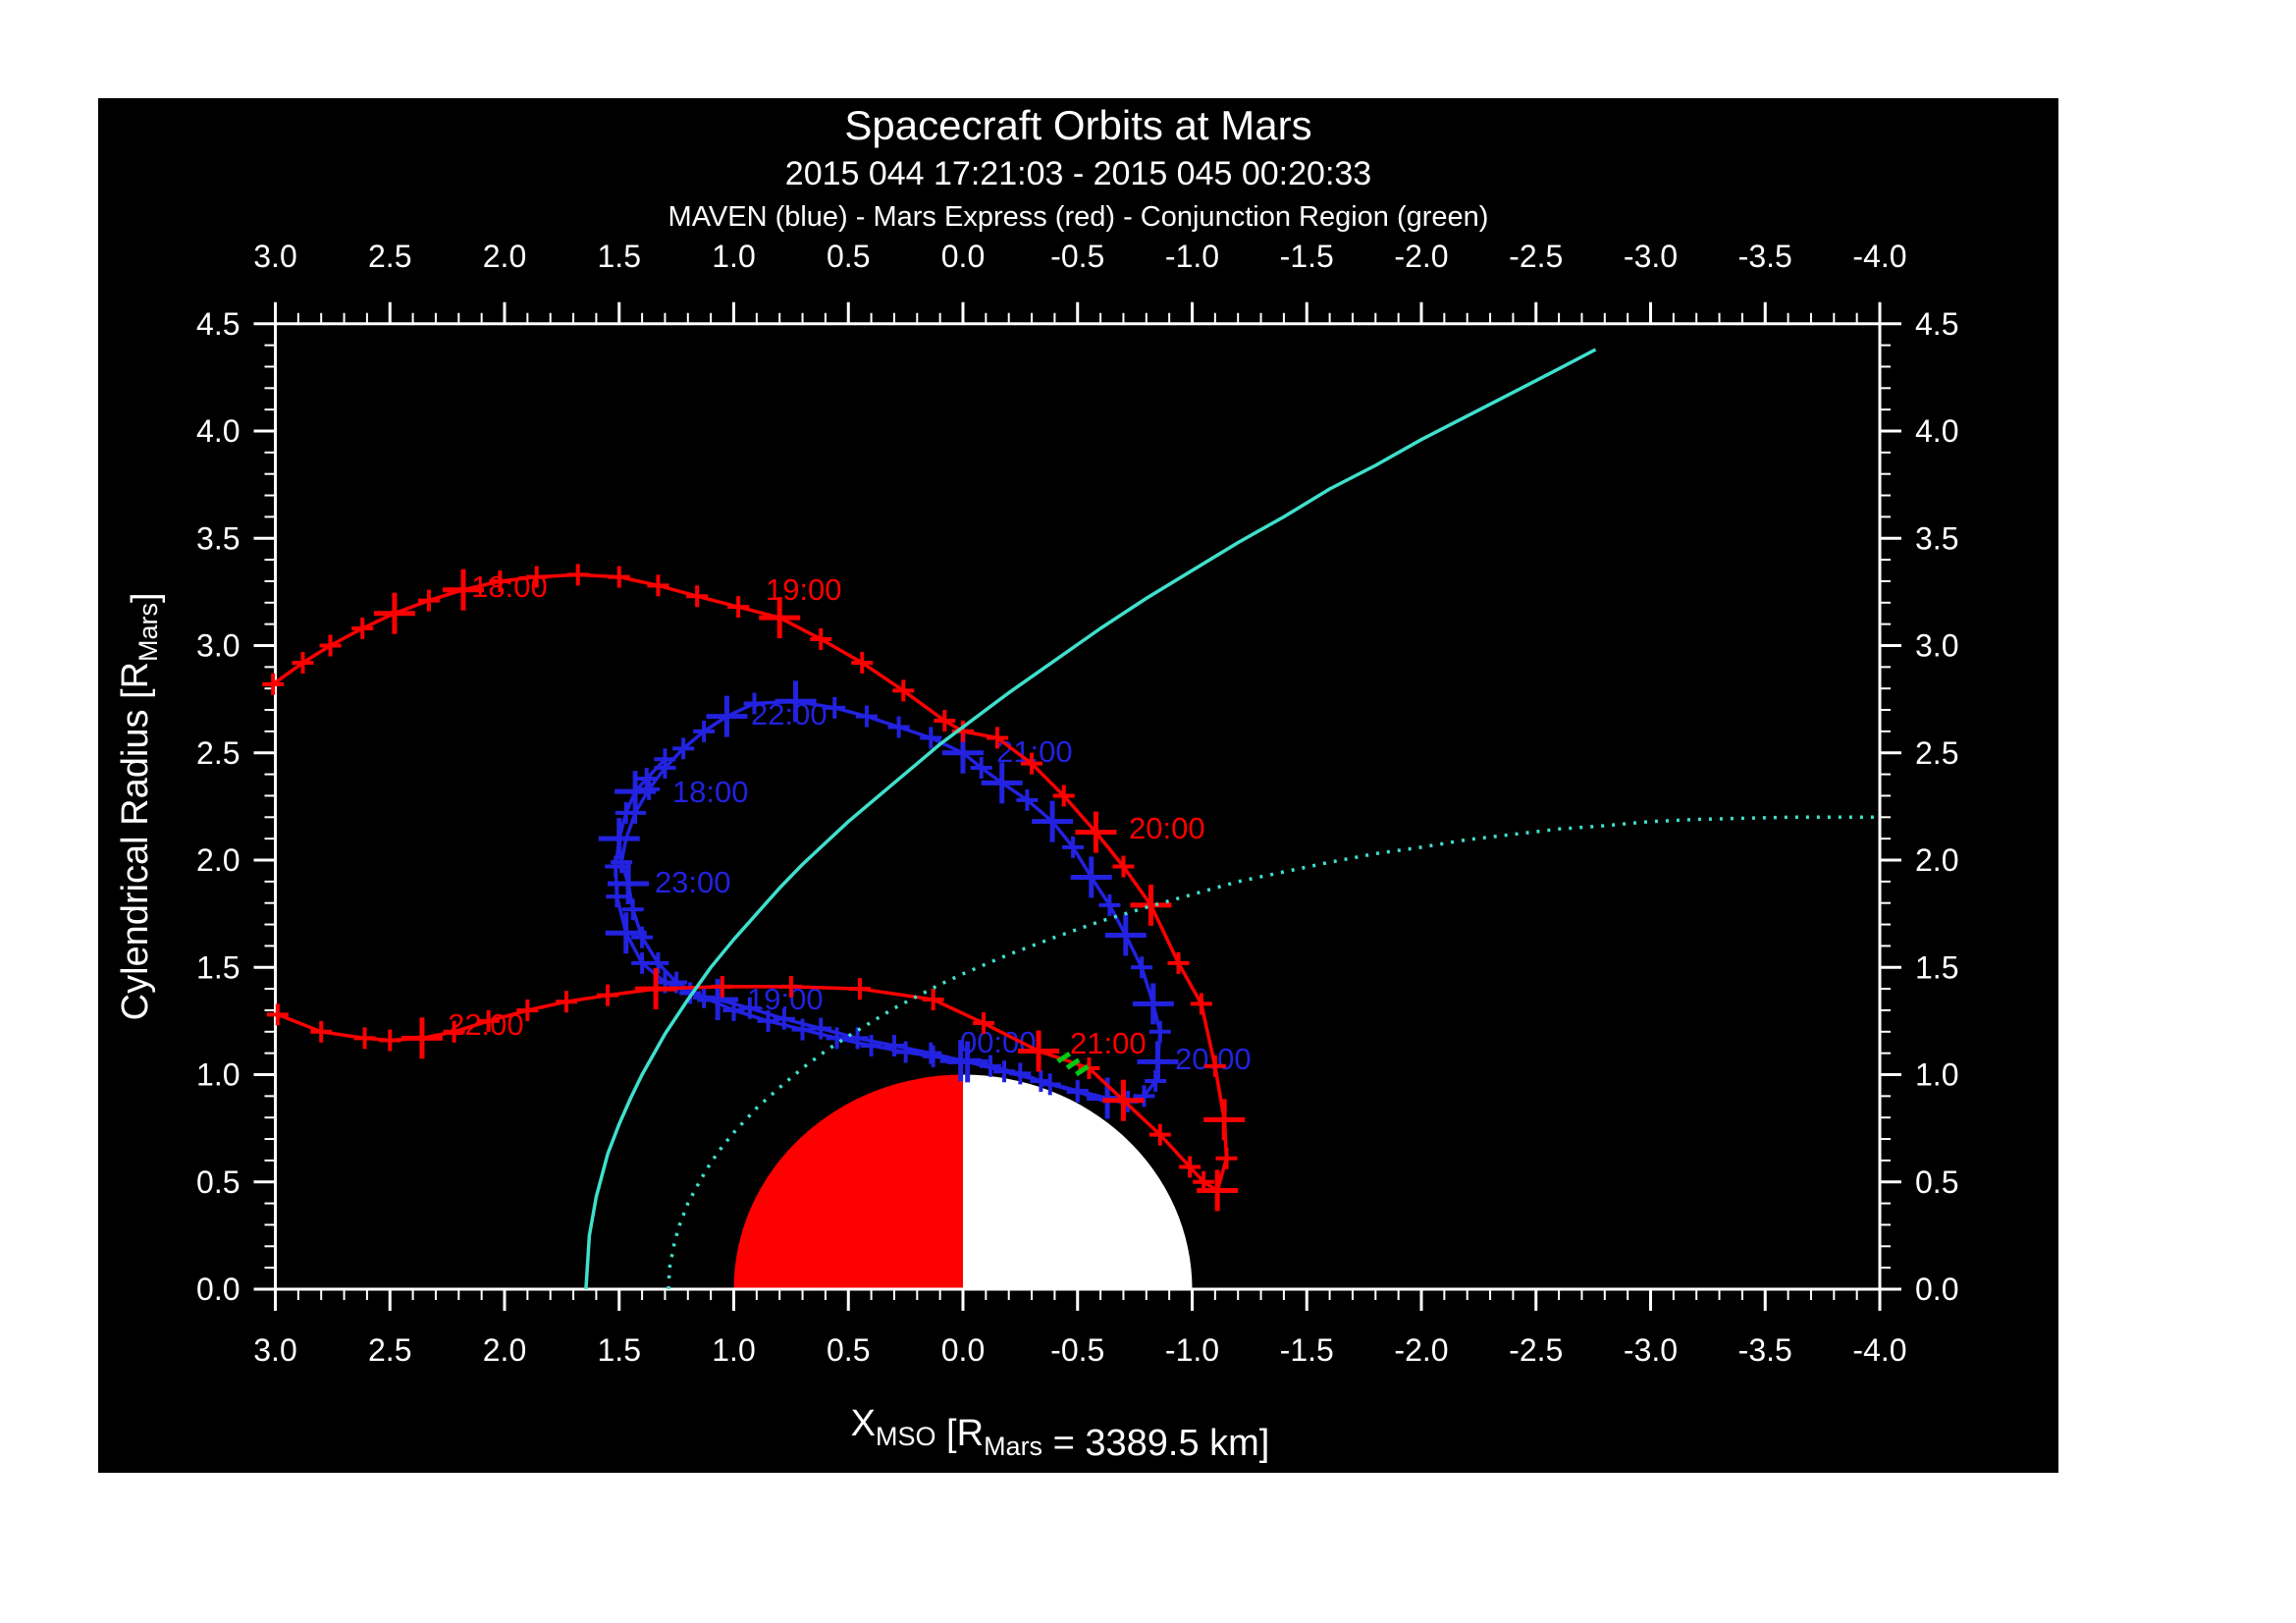 The height and width of the screenshot is (1623, 2296). What do you see at coordinates (1078, 125) in the screenshot?
I see `chart-title: Spacecraft Orbits at Mars` at bounding box center [1078, 125].